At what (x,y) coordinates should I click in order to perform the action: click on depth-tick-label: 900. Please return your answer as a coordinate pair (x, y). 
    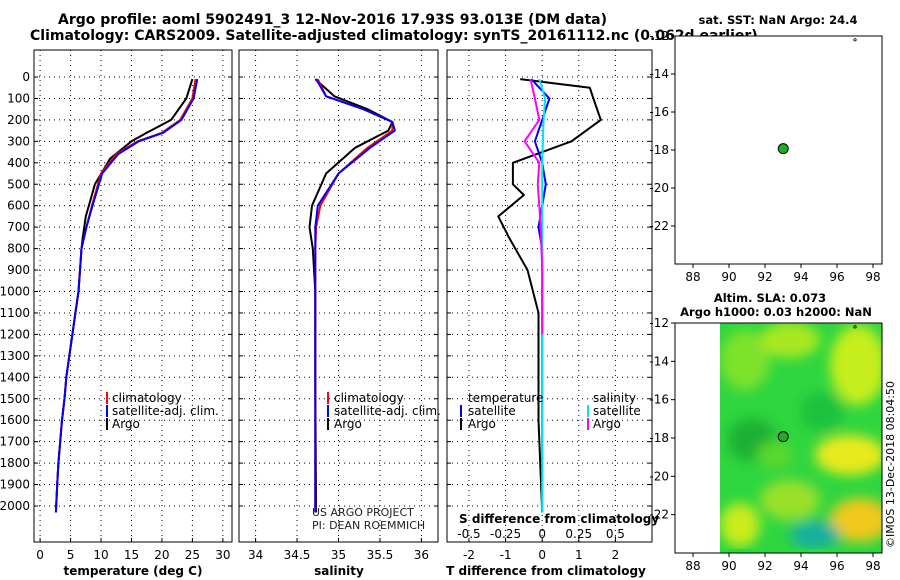
    Looking at the image, I should click on (18, 270).